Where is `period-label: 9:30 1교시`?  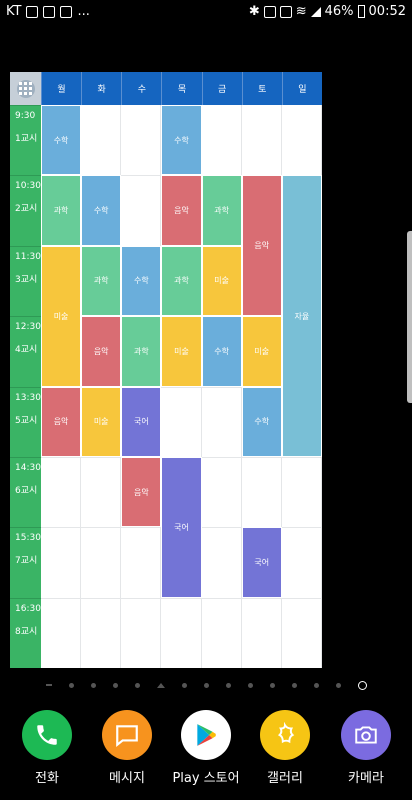 period-label: 9:30 1교시 is located at coordinates (25, 140).